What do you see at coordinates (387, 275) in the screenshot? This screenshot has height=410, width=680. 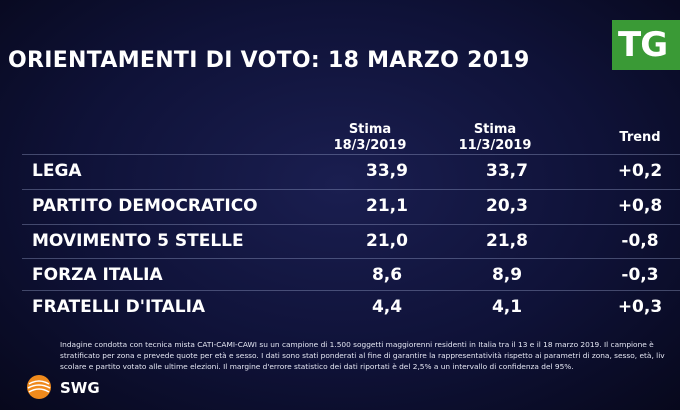 I see `current-estimate: 8,6` at bounding box center [387, 275].